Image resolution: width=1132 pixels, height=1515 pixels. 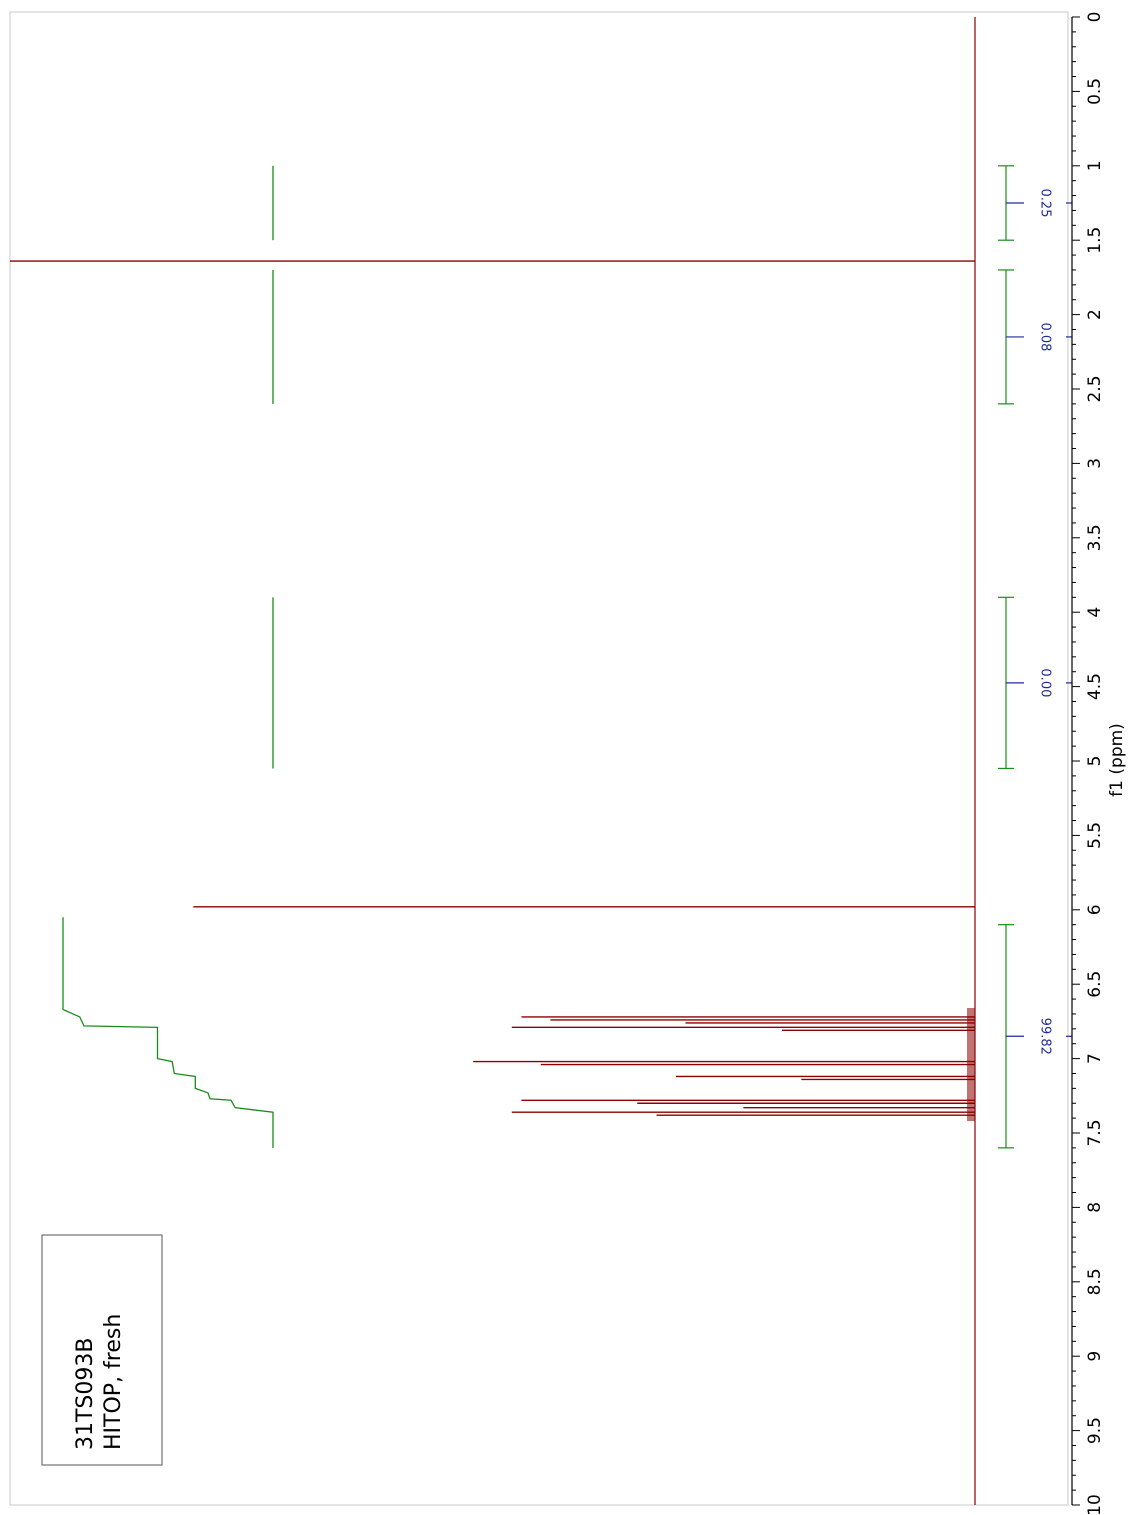 I want to click on integral-brackets: 0.25 0.08 0.00 99.82, so click(x=1035, y=657).